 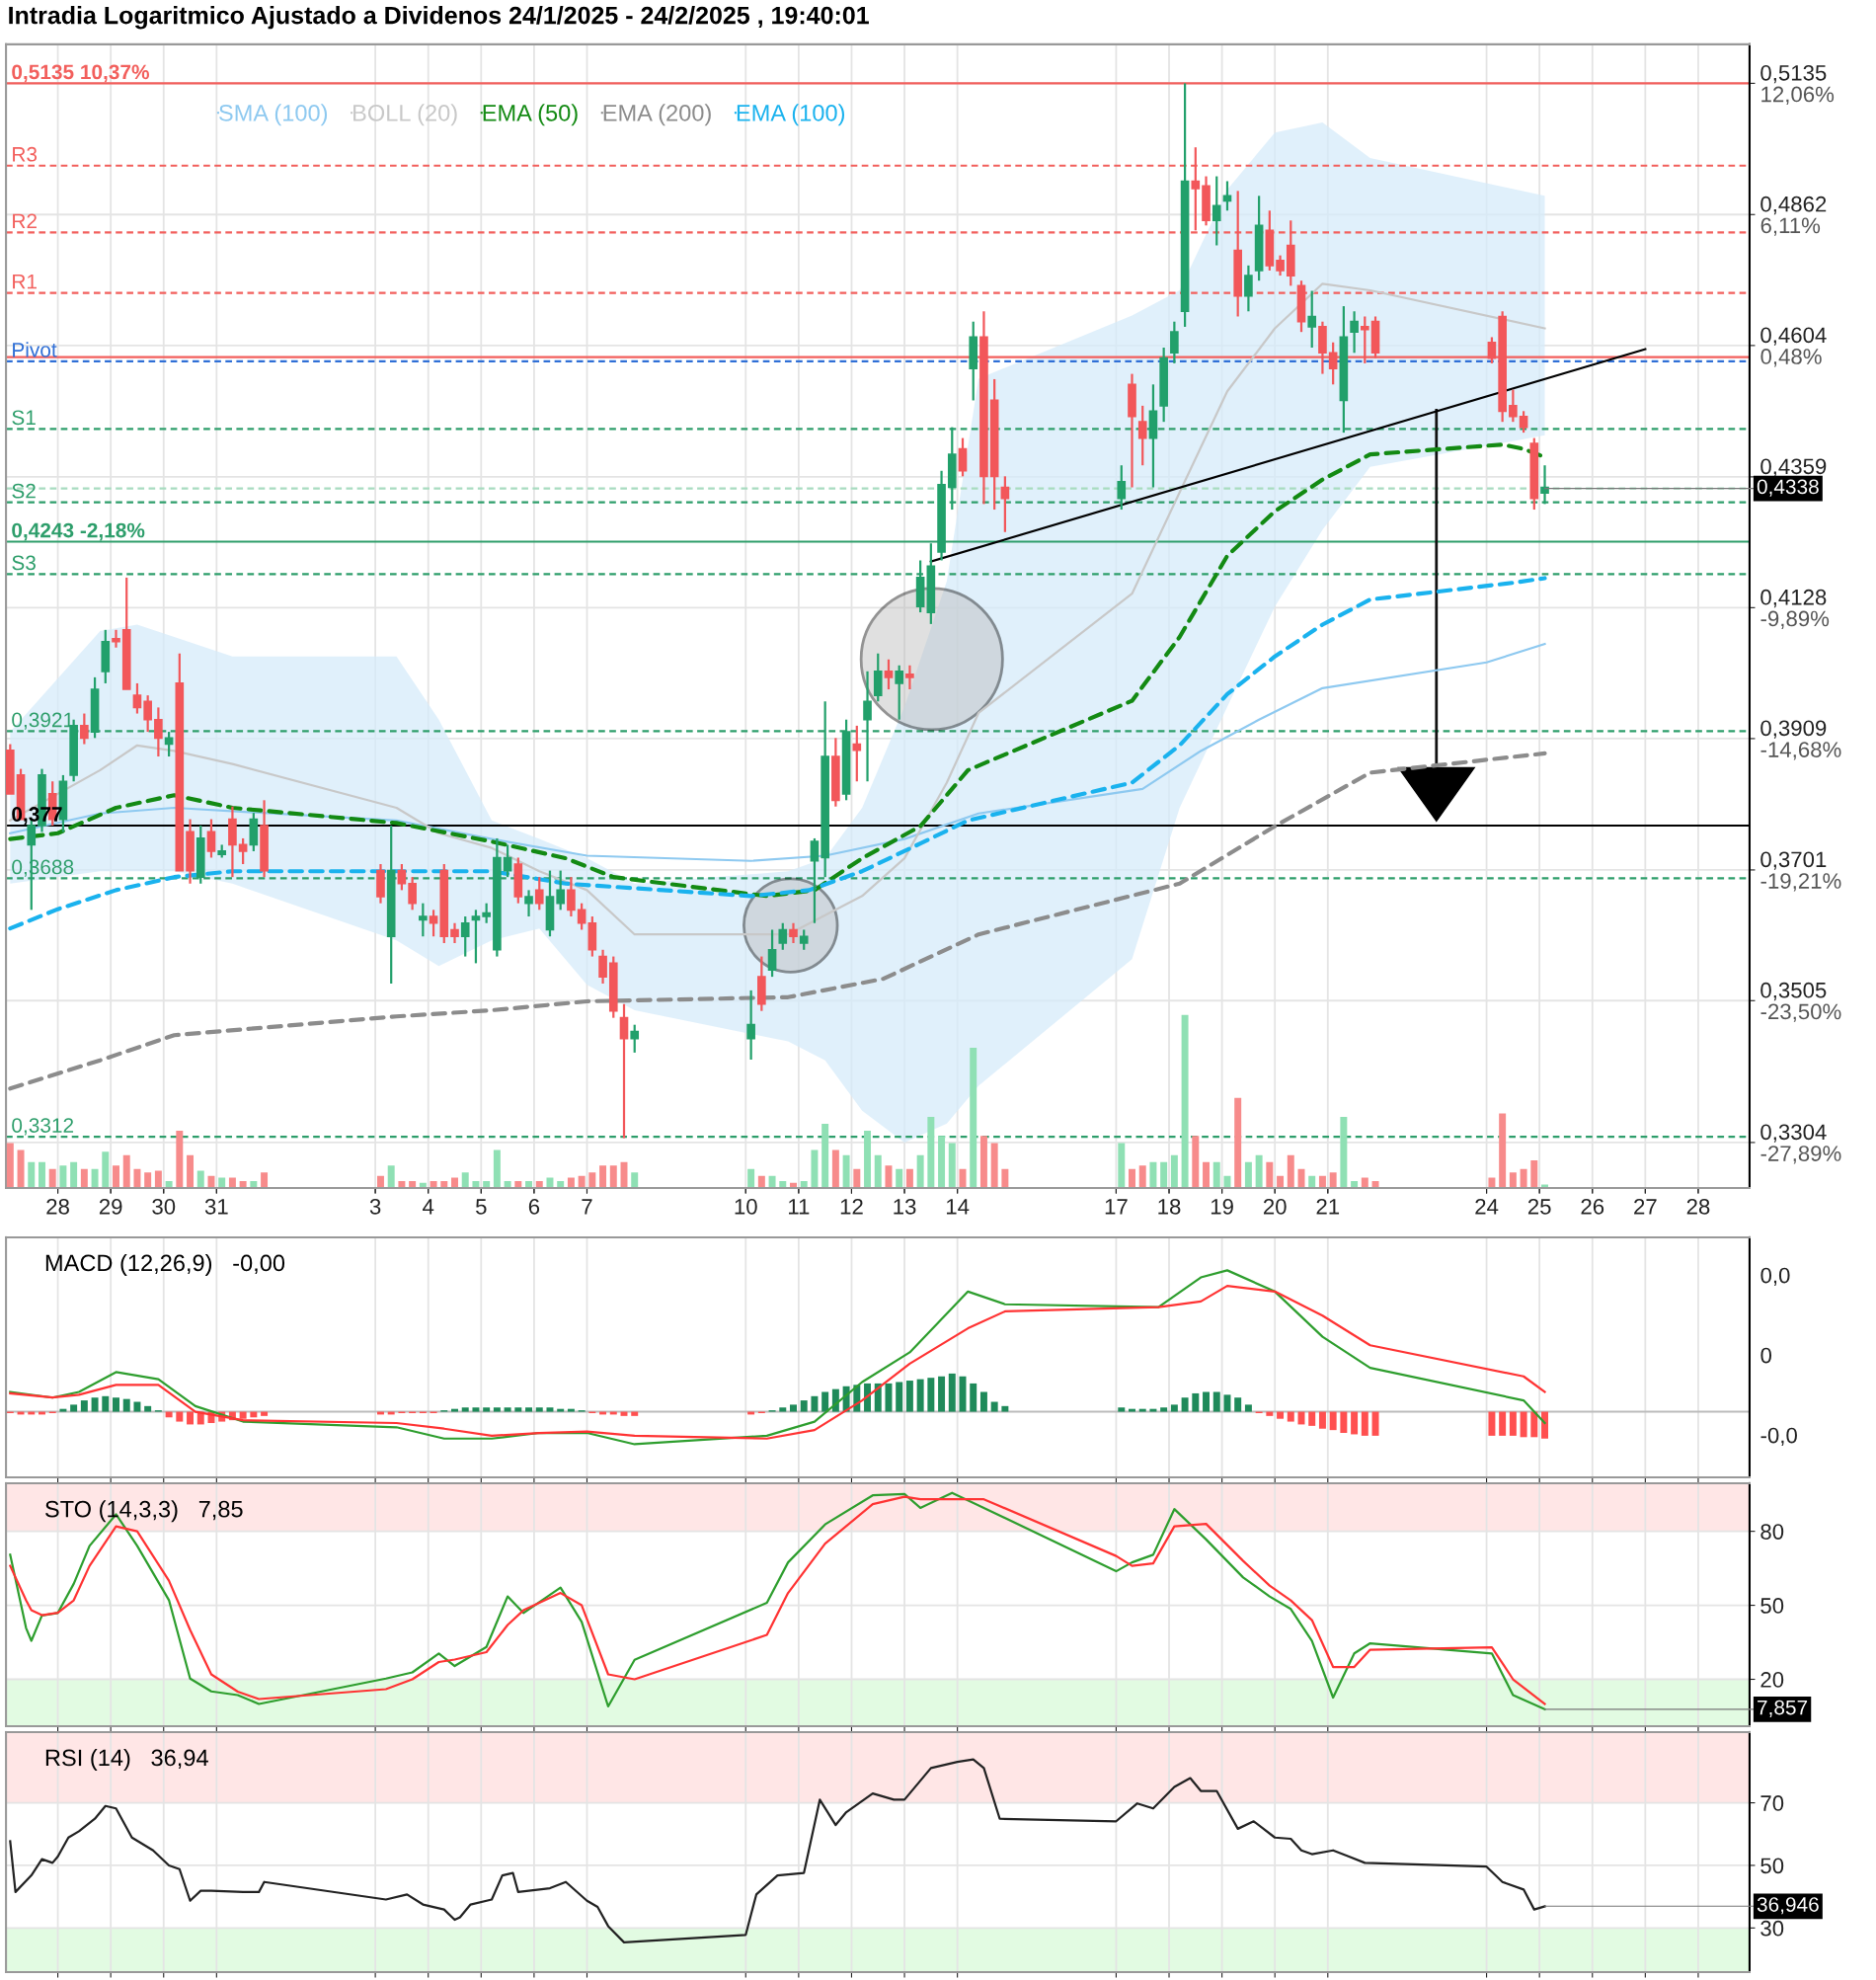 I want to click on annotation: 0,4338, so click(x=1788, y=488).